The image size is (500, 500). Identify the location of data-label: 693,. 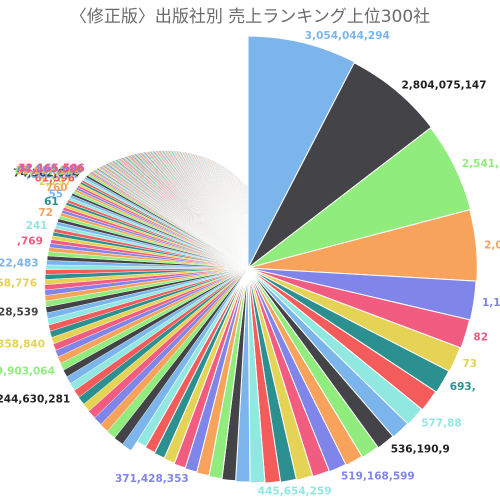
(463, 387).